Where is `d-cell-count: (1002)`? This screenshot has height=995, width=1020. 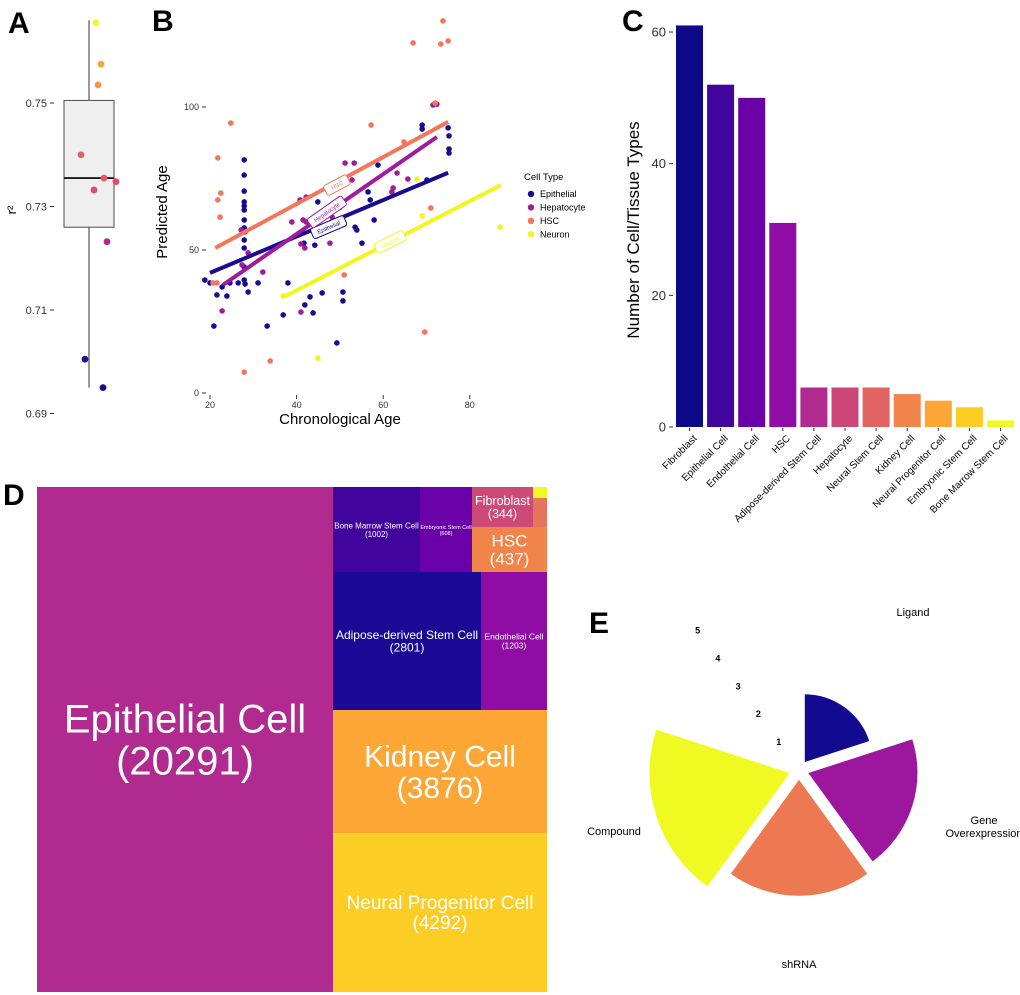 d-cell-count: (1002) is located at coordinates (376, 534).